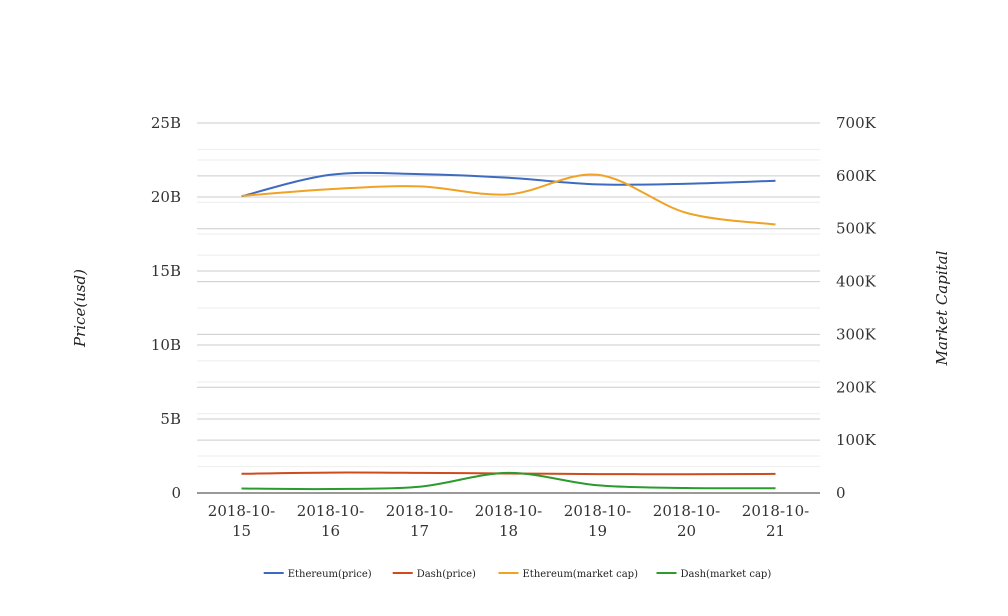  Describe the element at coordinates (419, 521) in the screenshot. I see `x-tick-label: 2018-10-17` at that location.